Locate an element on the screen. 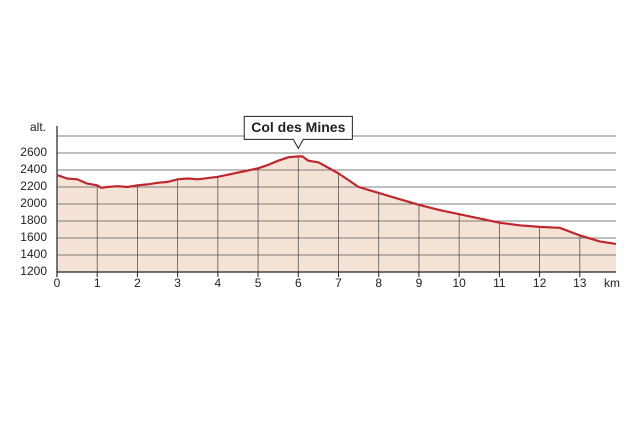  x-tick-label: 12 is located at coordinates (540, 283).